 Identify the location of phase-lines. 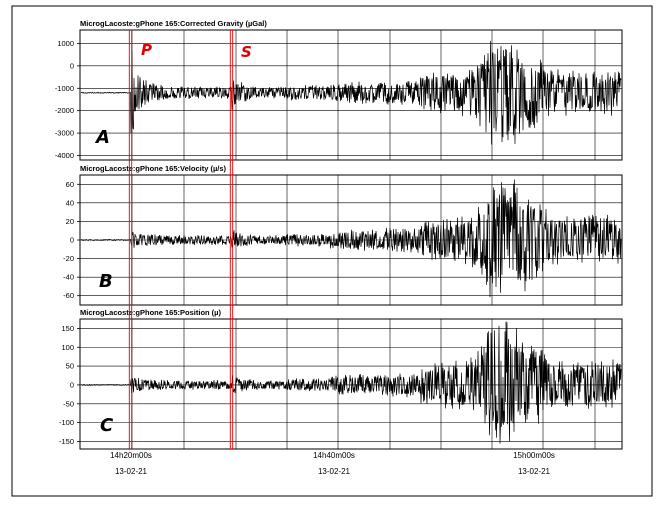
(181, 239).